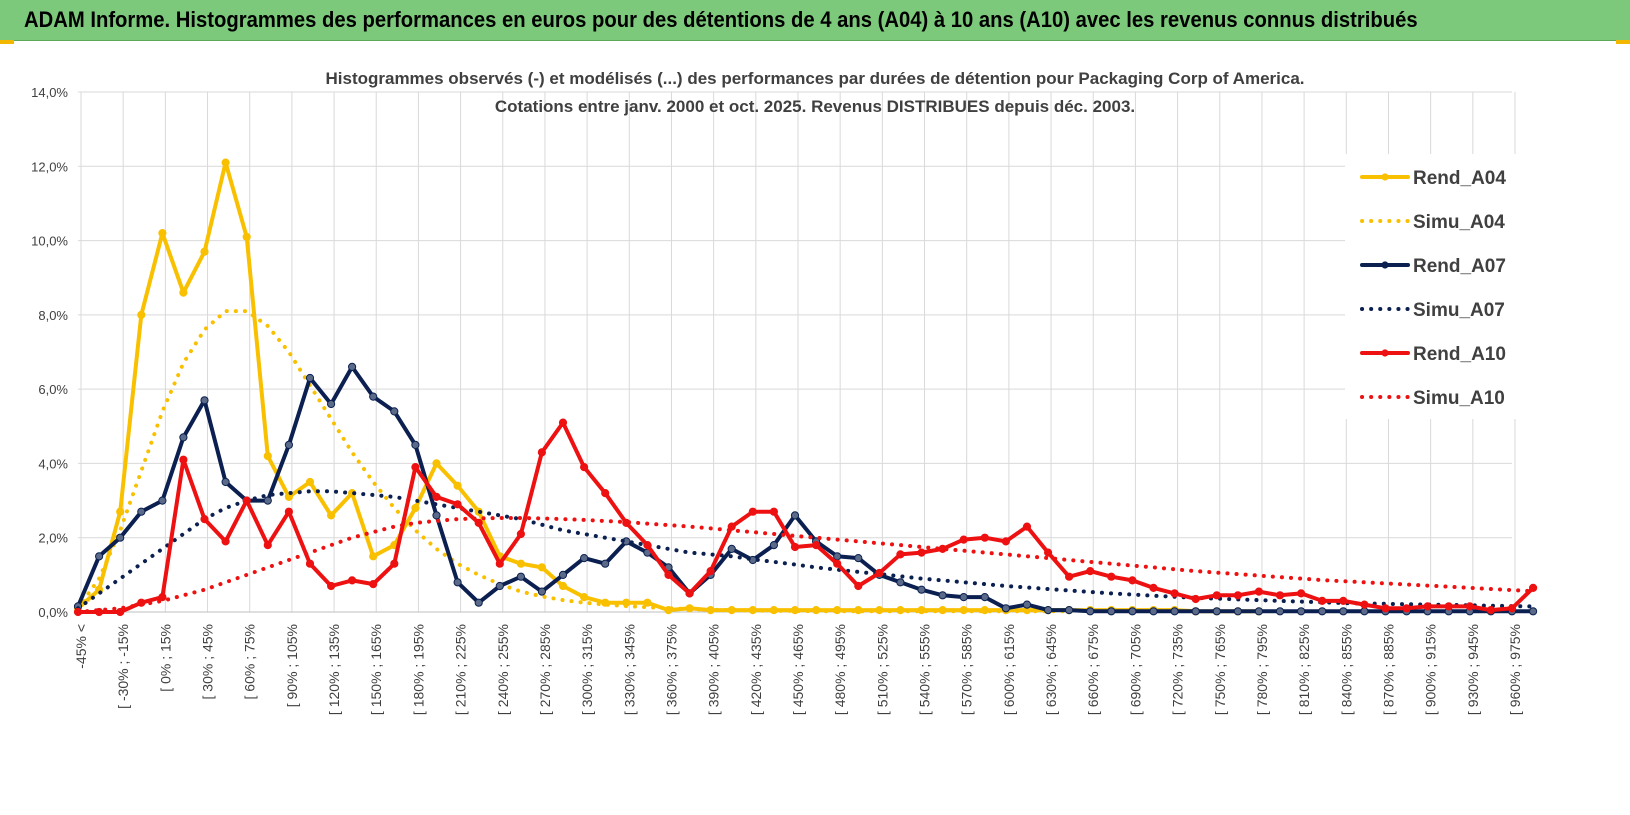  I want to click on legend-label: Rend_A07, so click(1459, 266).